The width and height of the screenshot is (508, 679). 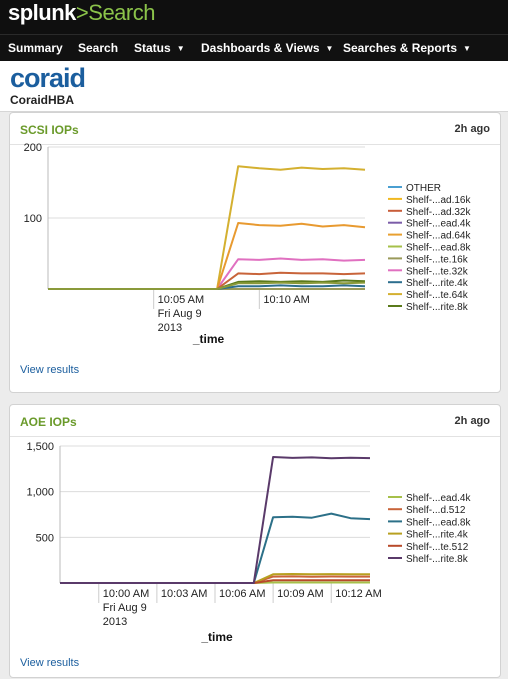 What do you see at coordinates (438, 212) in the screenshot?
I see `legend-label: Shelf-...ad.32k` at bounding box center [438, 212].